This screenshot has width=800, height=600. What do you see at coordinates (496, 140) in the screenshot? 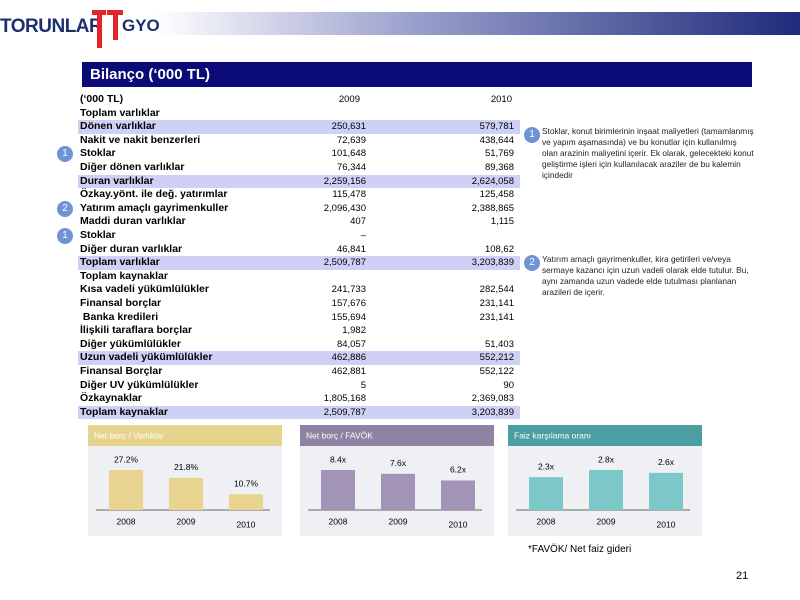
I see `cell: 438,644` at bounding box center [496, 140].